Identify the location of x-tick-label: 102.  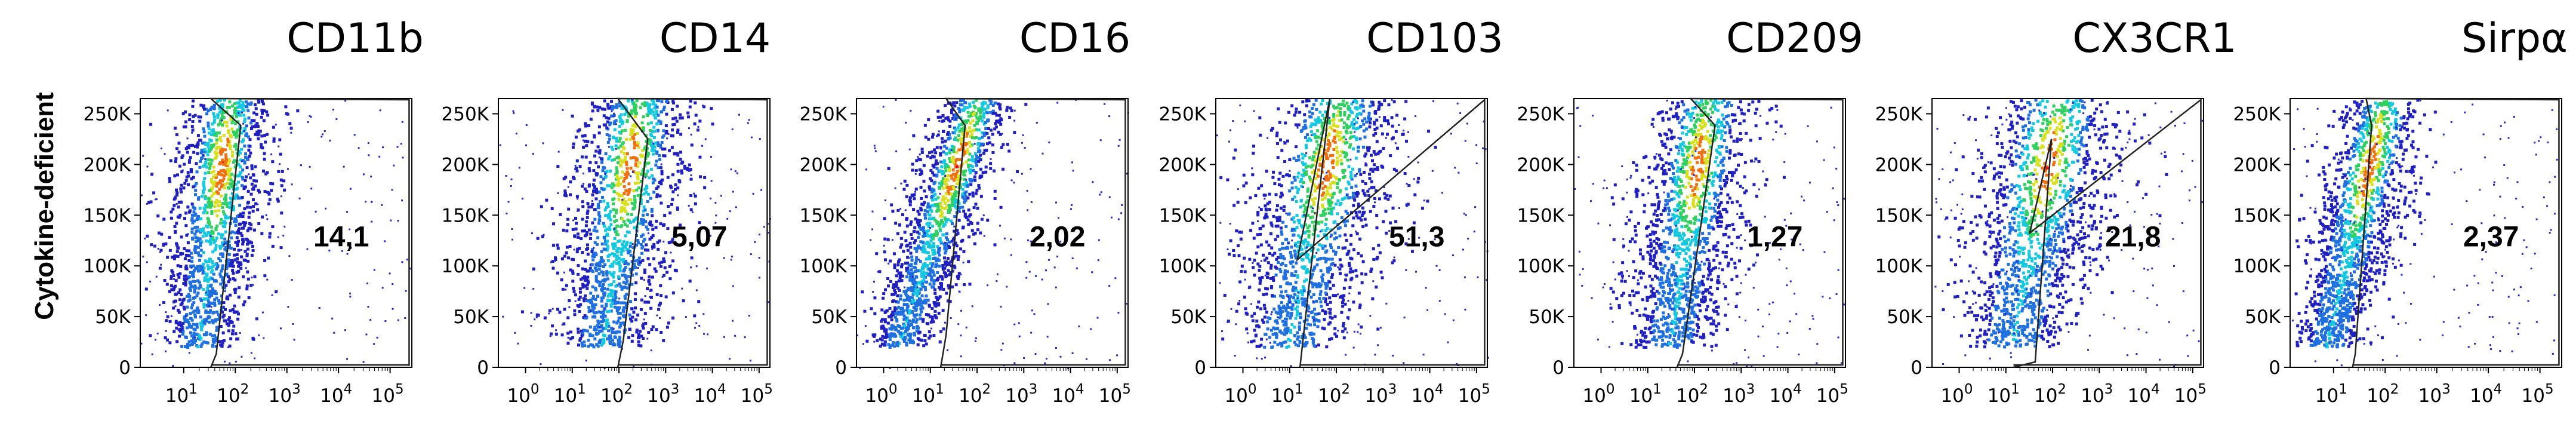
(616, 394).